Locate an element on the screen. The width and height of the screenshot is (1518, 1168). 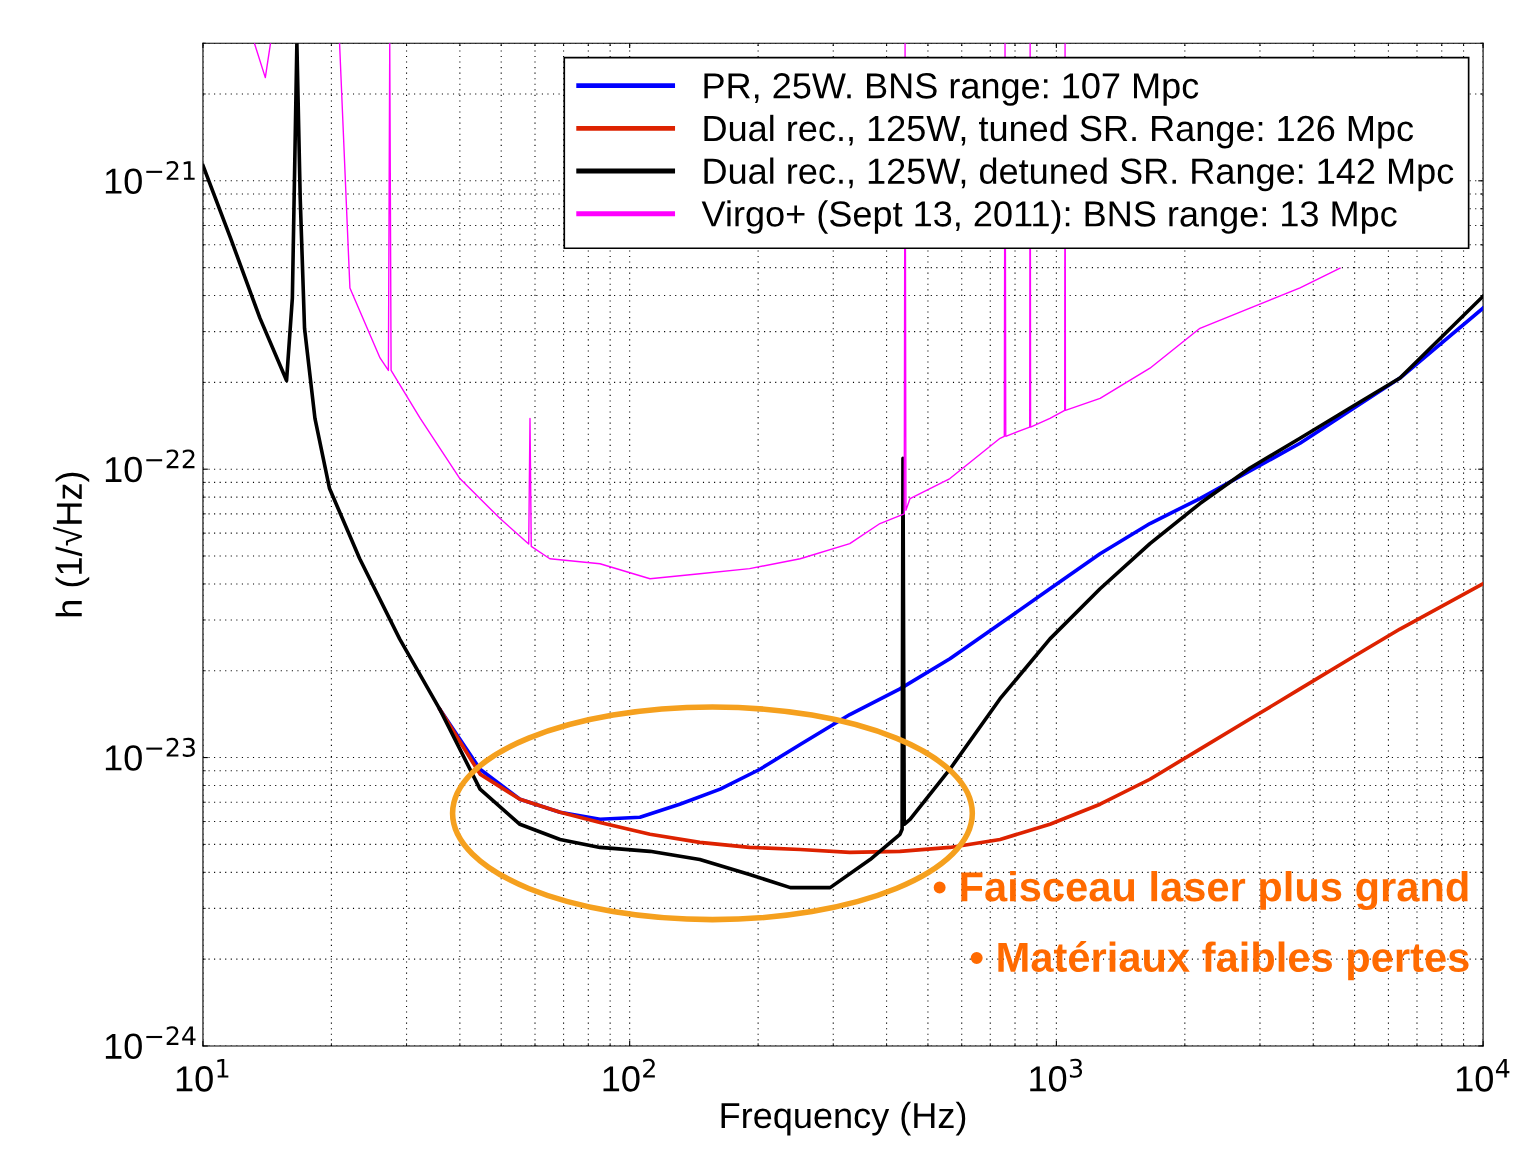
legend-label: Dual rec., 125W, detuned SR. Range: 142 Mpc is located at coordinates (1079, 174).